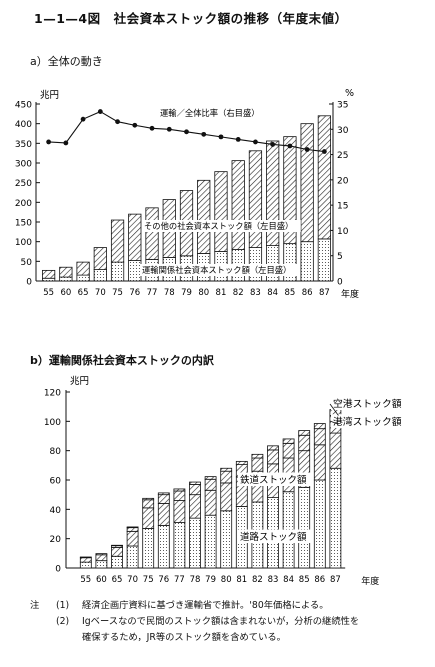  Describe the element at coordinates (23, 224) in the screenshot. I see `y-tick-label: 150` at that location.